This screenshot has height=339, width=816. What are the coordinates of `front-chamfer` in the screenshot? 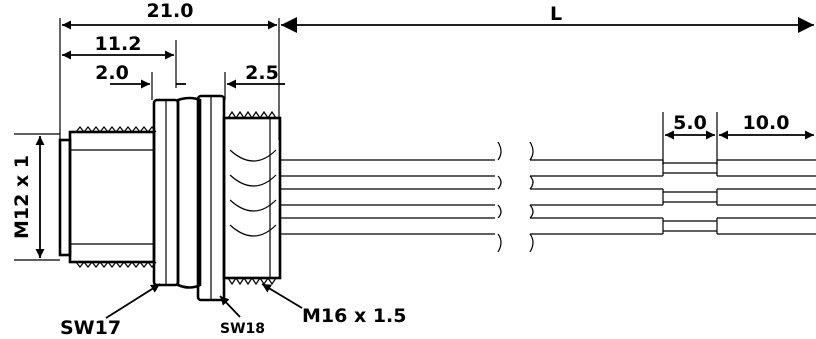 It's located at (65, 197).